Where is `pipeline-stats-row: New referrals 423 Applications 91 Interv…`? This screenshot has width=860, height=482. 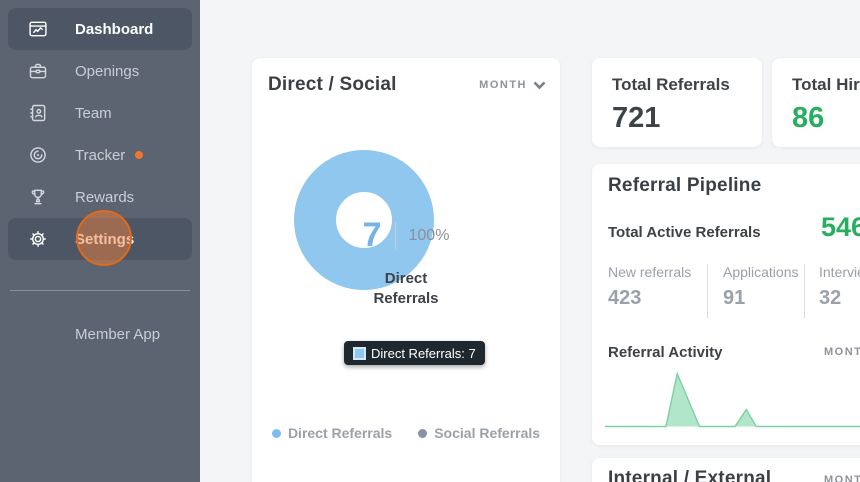 pipeline-stats-row: New referrals 423 Applications 91 Interv… is located at coordinates (734, 291).